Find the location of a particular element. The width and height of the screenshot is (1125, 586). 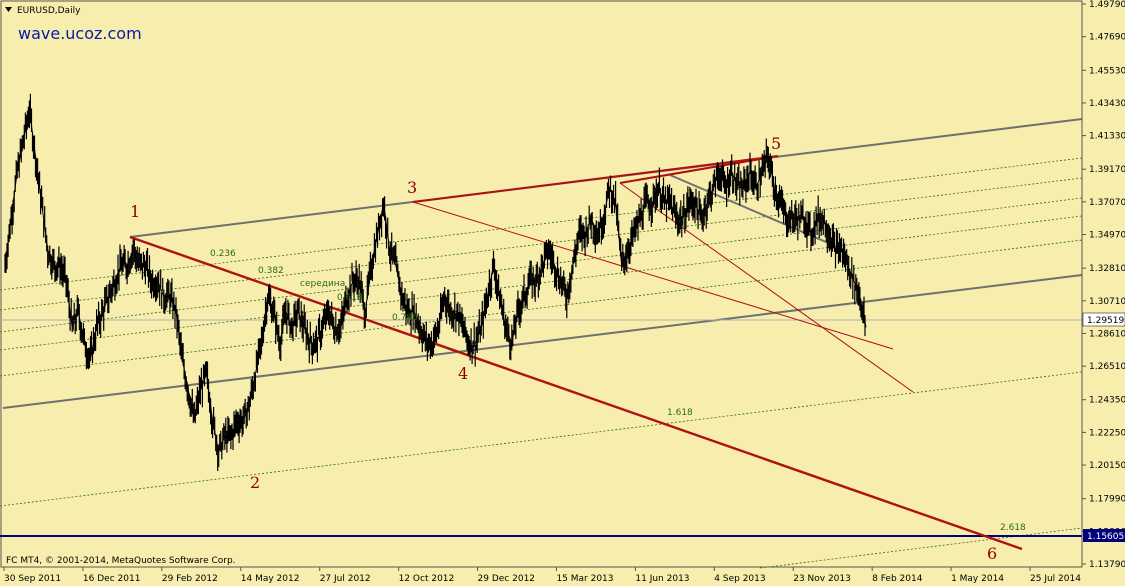

date-tick-label: 29 Feb 2012 is located at coordinates (190, 579).